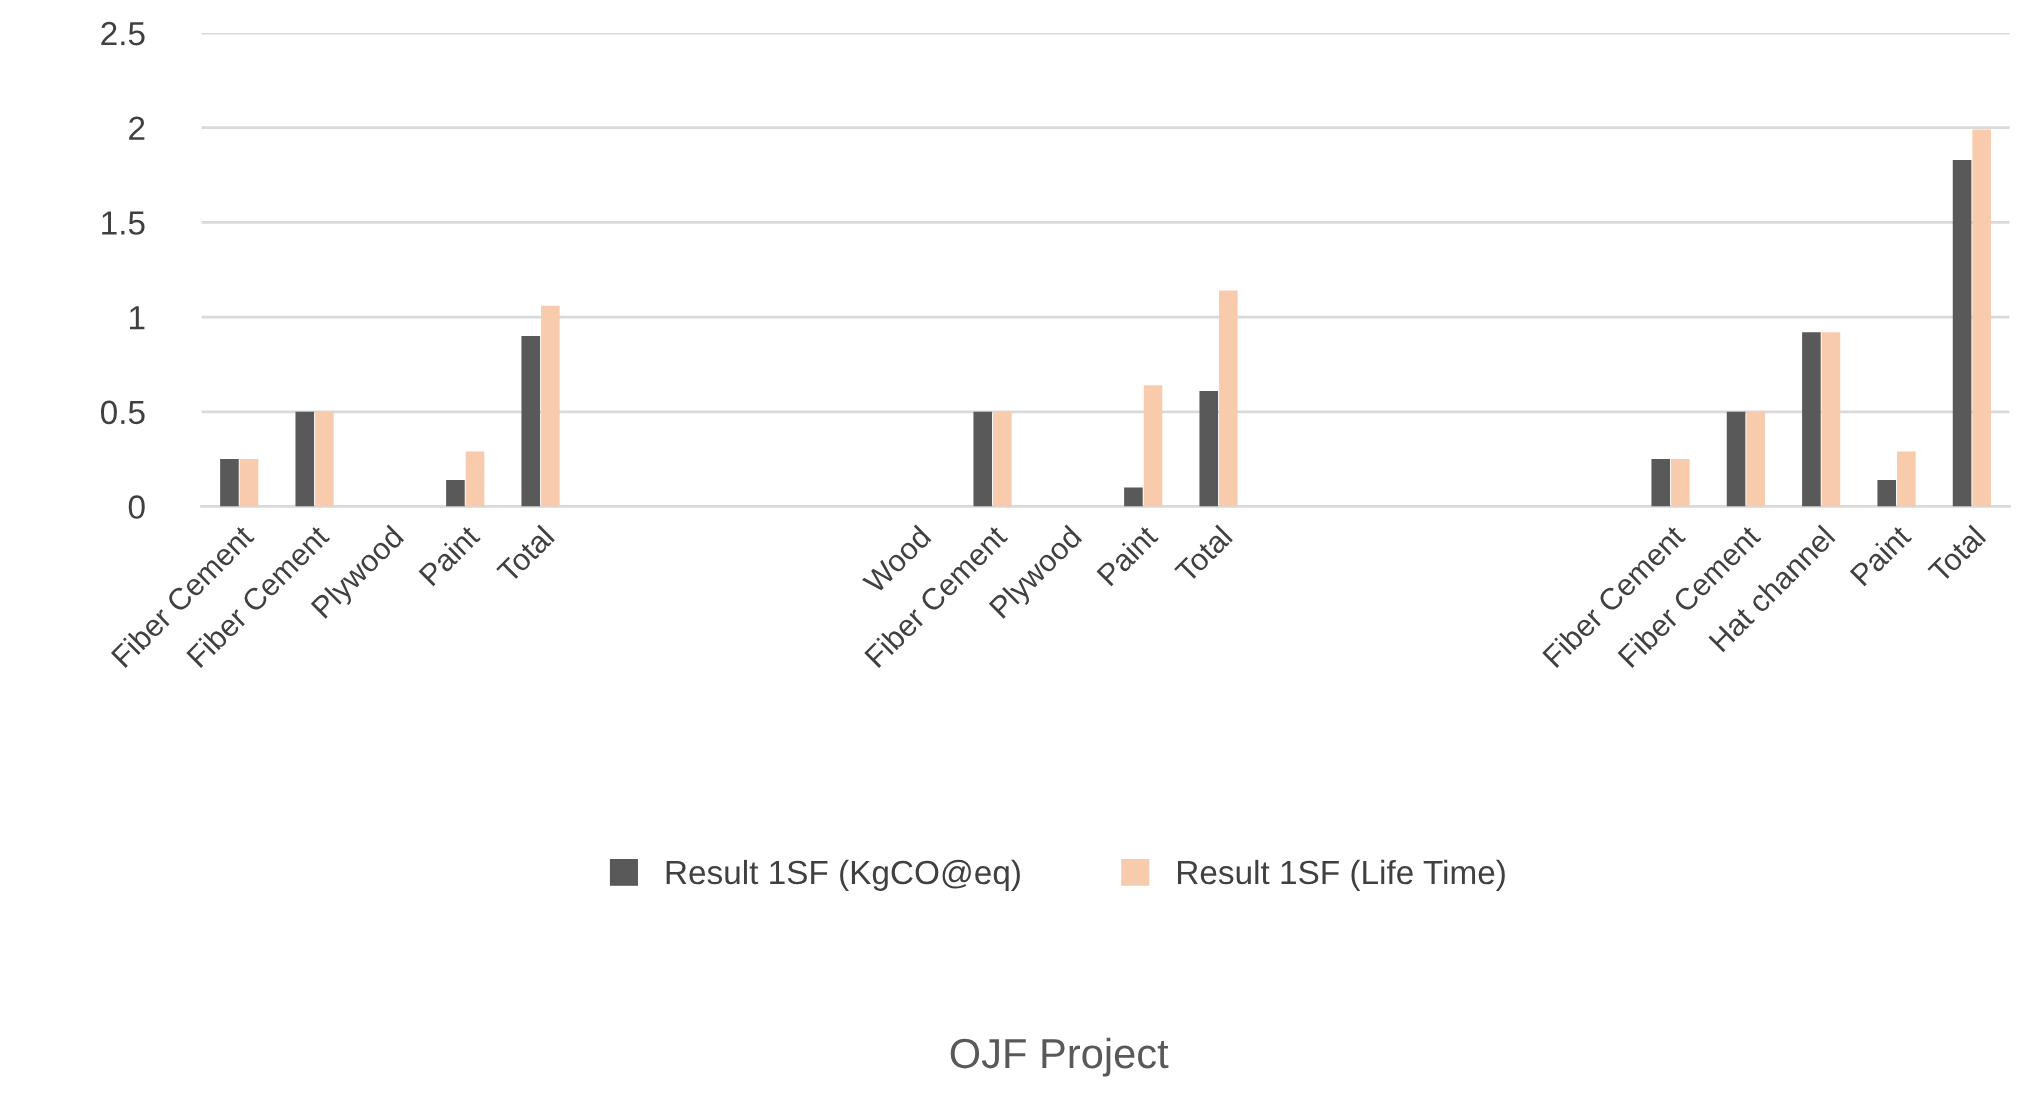  Describe the element at coordinates (122, 412) in the screenshot. I see `y-tick-label: 0.5` at that location.